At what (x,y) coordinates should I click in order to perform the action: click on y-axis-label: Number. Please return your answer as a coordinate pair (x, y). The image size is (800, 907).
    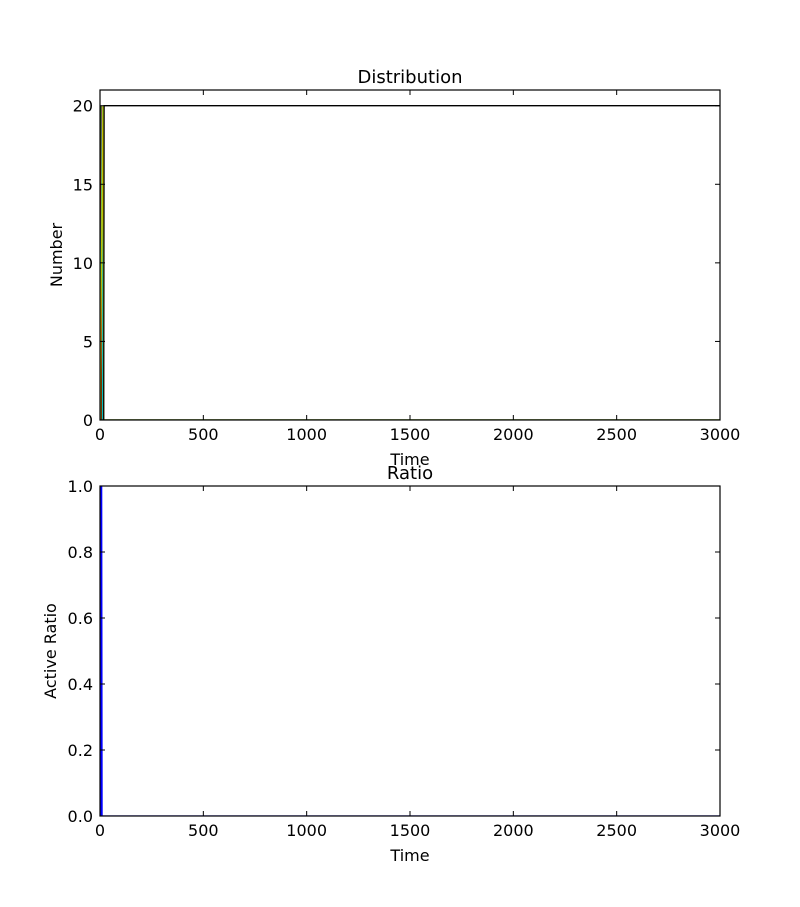
    Looking at the image, I should click on (56, 254).